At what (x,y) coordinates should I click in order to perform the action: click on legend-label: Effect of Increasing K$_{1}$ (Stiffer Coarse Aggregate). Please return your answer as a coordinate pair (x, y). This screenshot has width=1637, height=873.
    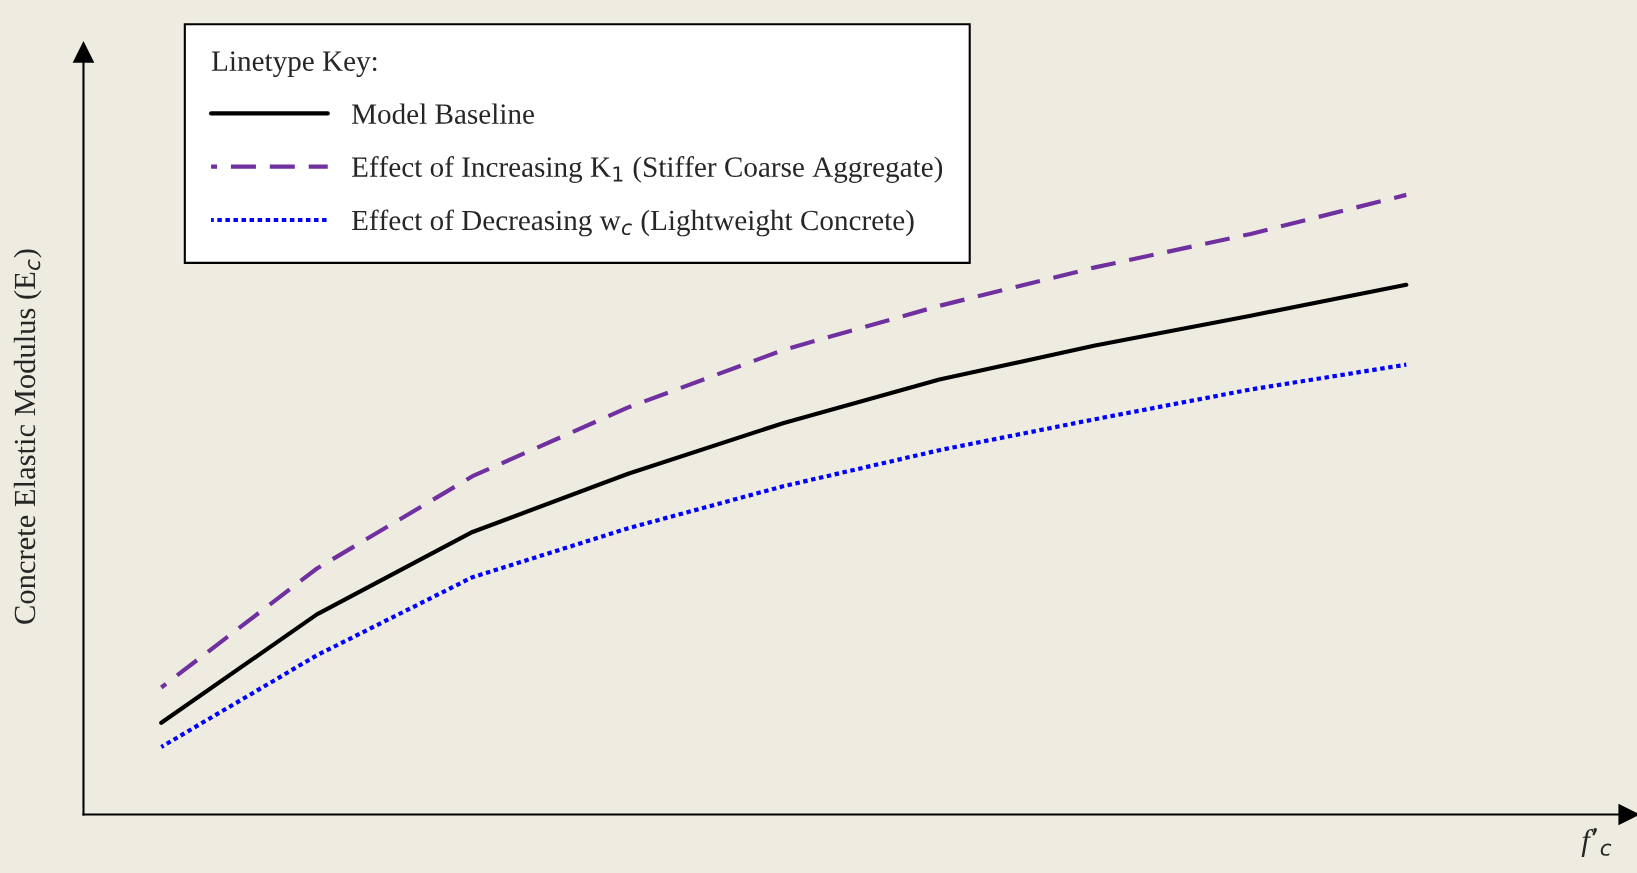
    Looking at the image, I should click on (647, 169).